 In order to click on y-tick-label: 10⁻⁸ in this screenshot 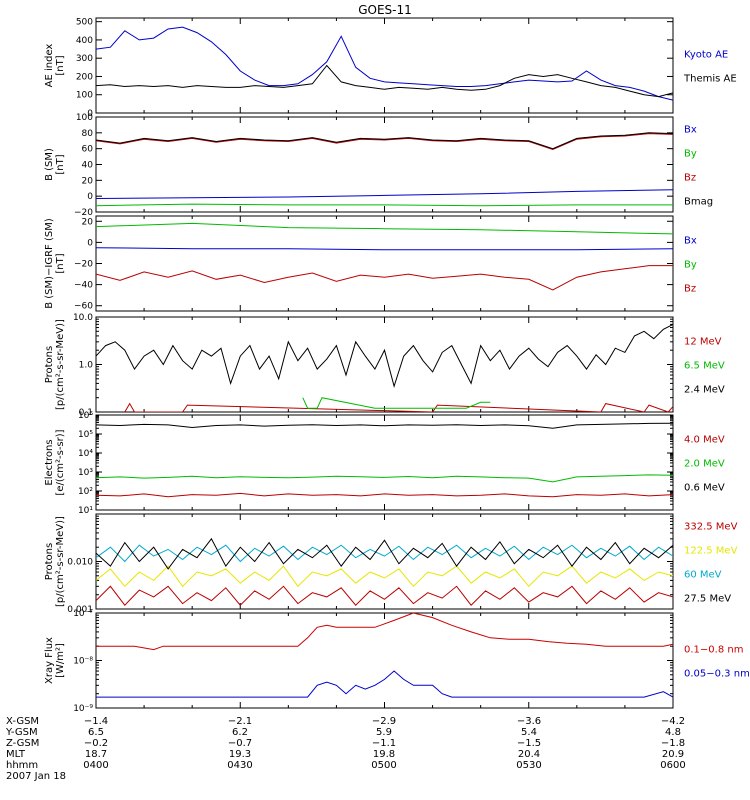, I will do `click(83, 662)`.